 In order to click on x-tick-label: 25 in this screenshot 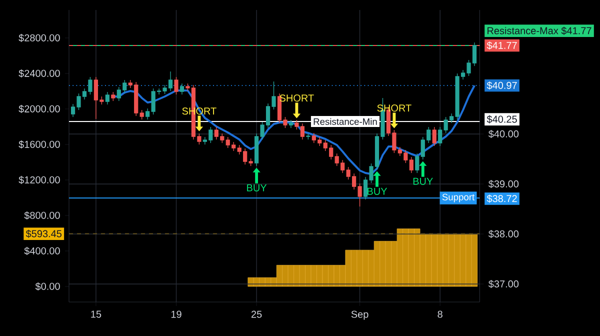, I will do `click(256, 314)`.